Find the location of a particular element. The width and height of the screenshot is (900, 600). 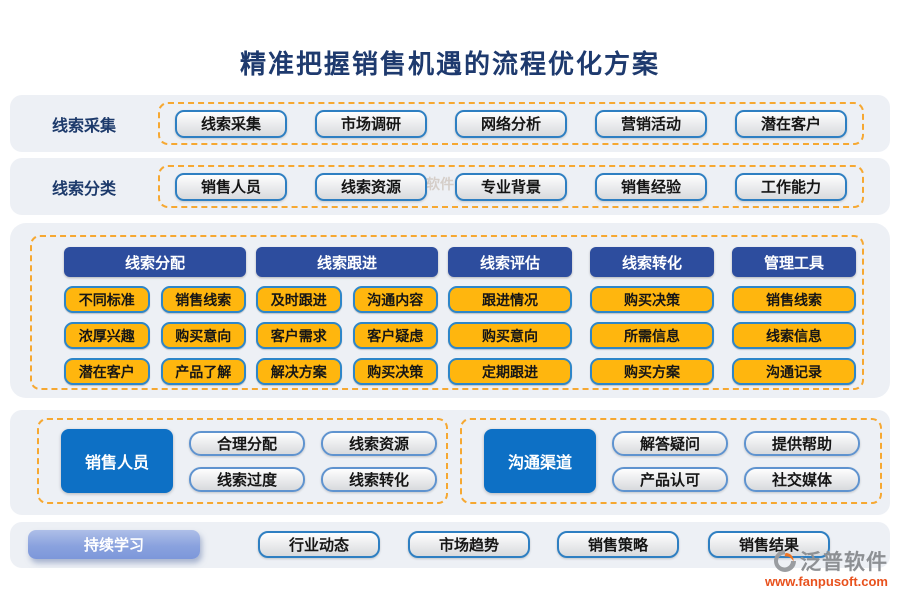

tag-strong-interest: 浓厚兴趣 is located at coordinates (107, 335).